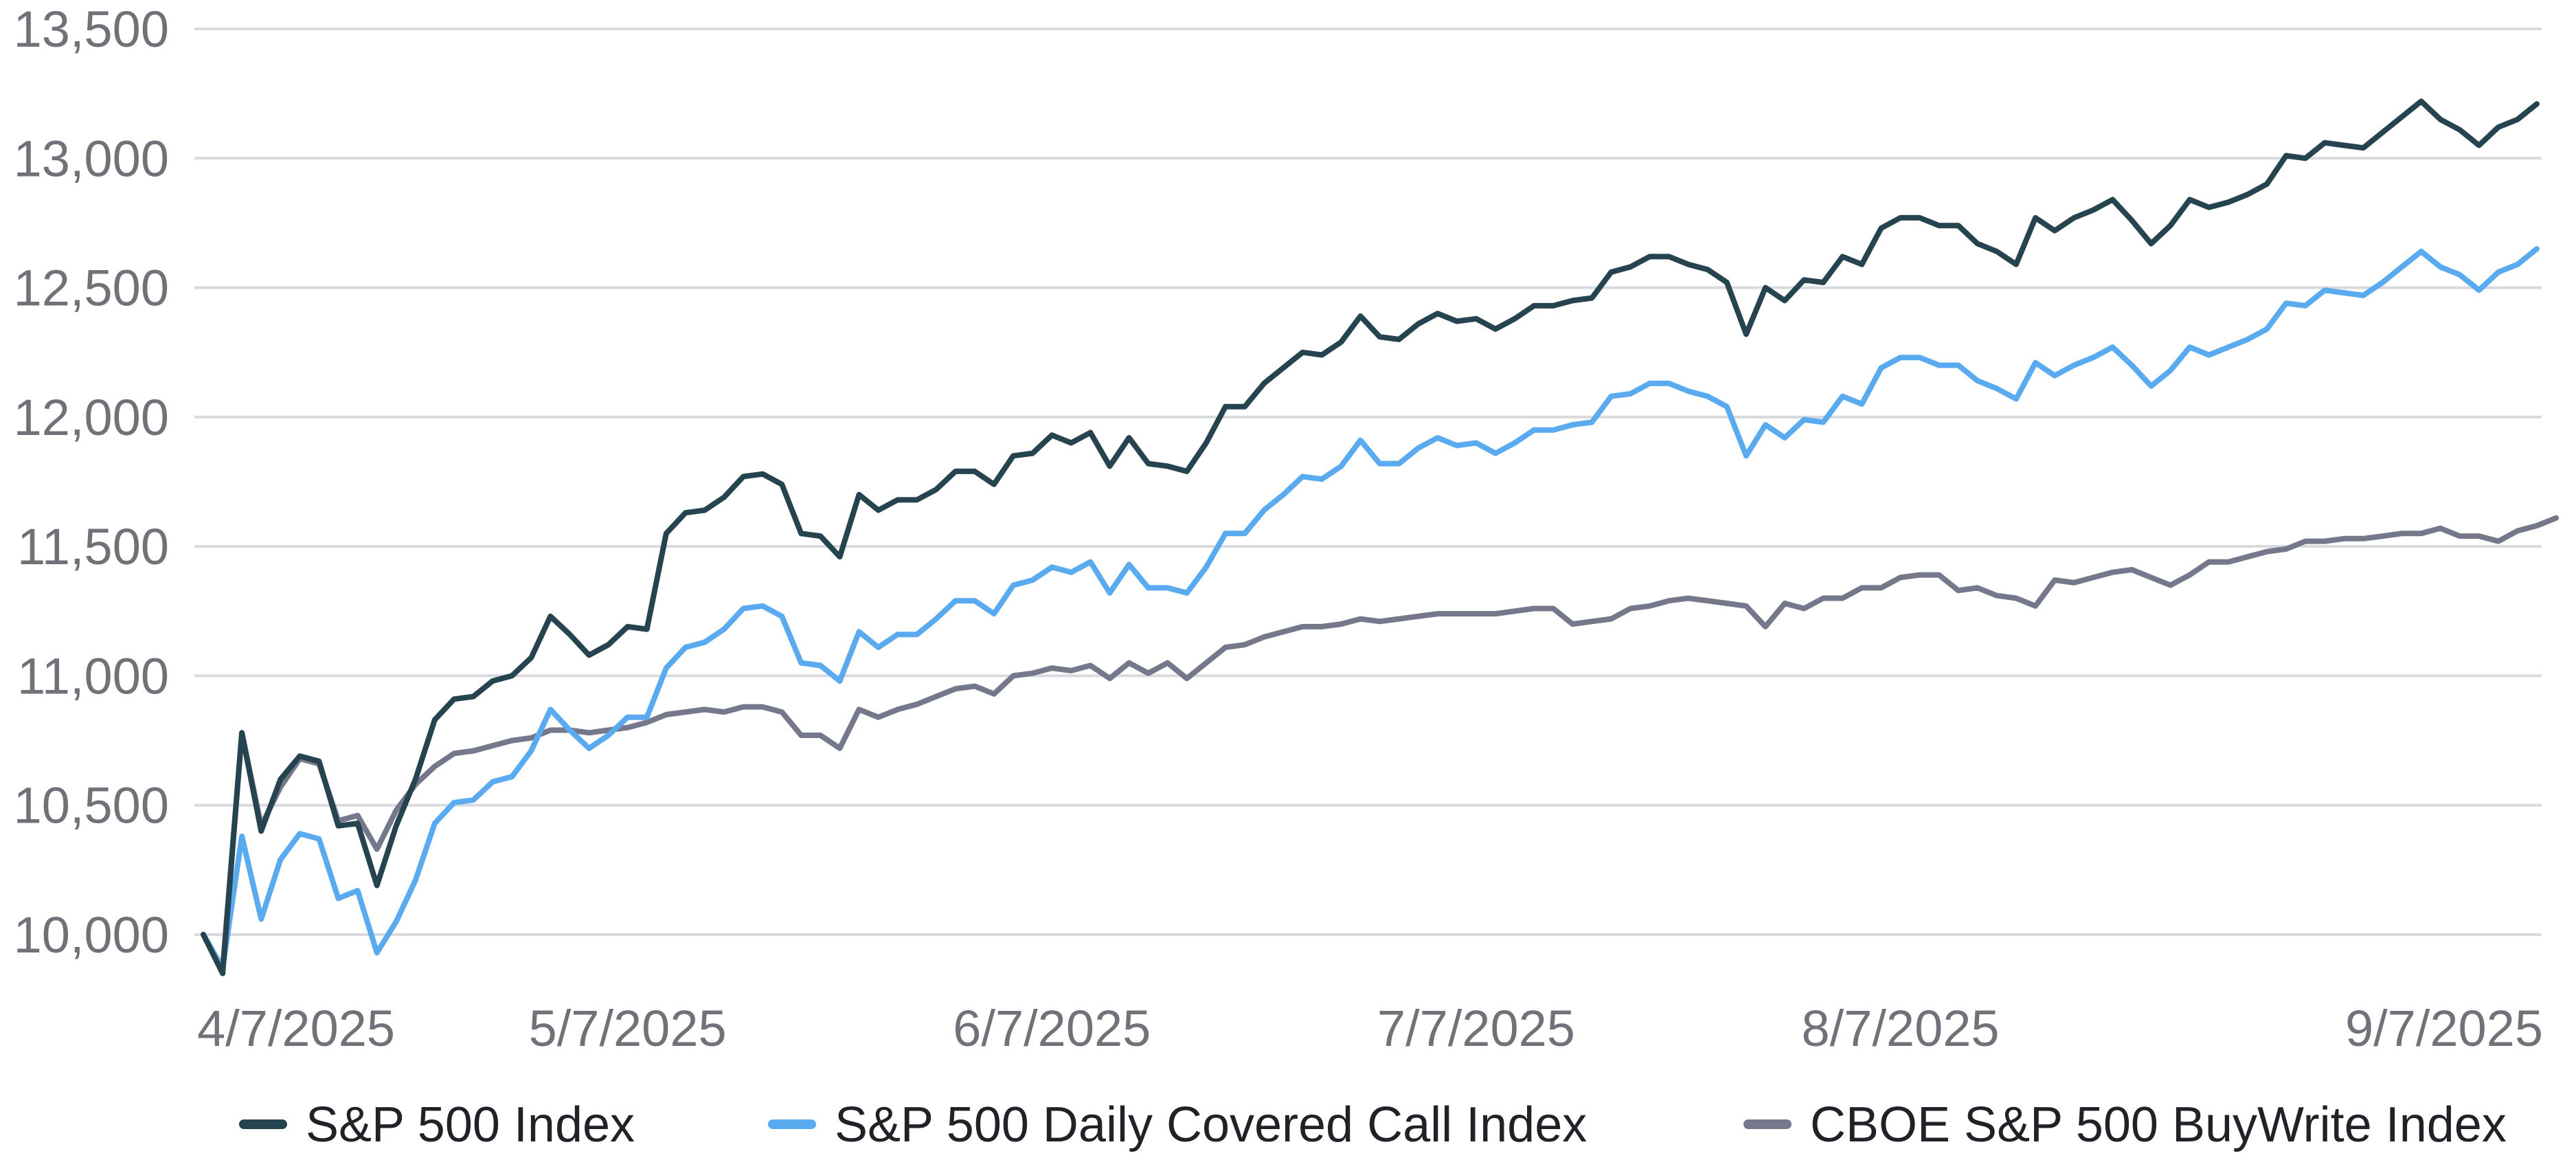  Describe the element at coordinates (93, 675) in the screenshot. I see `y-tick-label: 11,000` at that location.